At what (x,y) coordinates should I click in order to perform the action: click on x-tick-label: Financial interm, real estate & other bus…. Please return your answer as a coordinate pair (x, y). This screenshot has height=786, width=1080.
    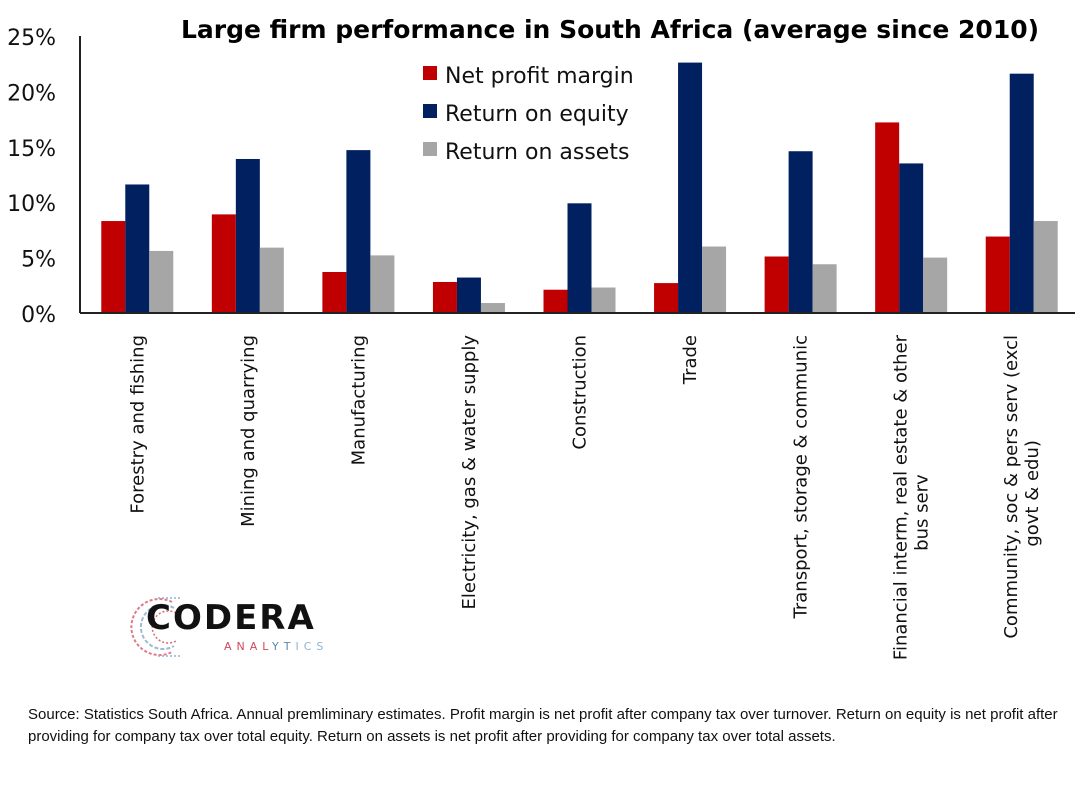
    Looking at the image, I should click on (912, 497).